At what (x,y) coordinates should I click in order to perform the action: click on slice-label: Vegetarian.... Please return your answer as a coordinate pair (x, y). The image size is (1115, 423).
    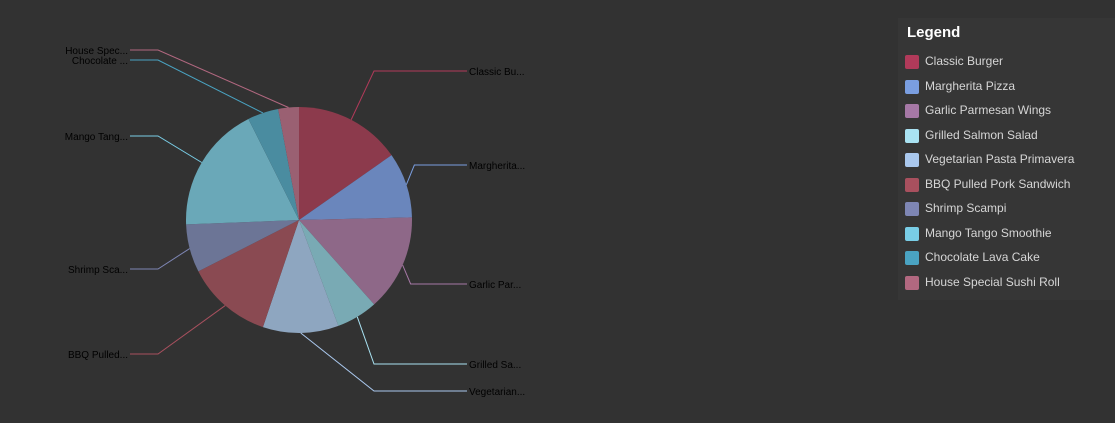
    Looking at the image, I should click on (497, 392).